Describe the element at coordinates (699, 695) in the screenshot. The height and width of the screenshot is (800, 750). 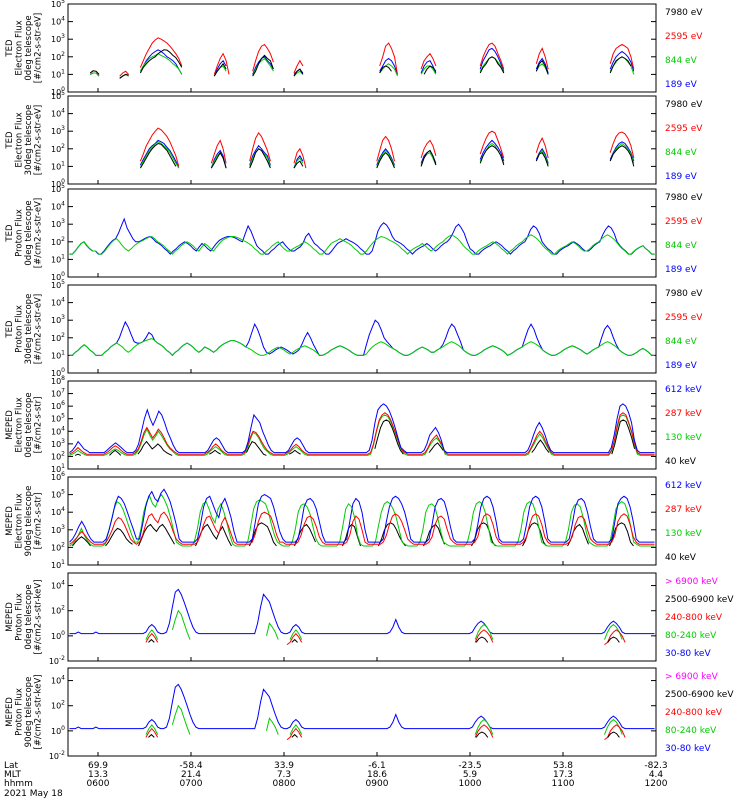
I see `legend-entry: 2500-6900 keV` at that location.